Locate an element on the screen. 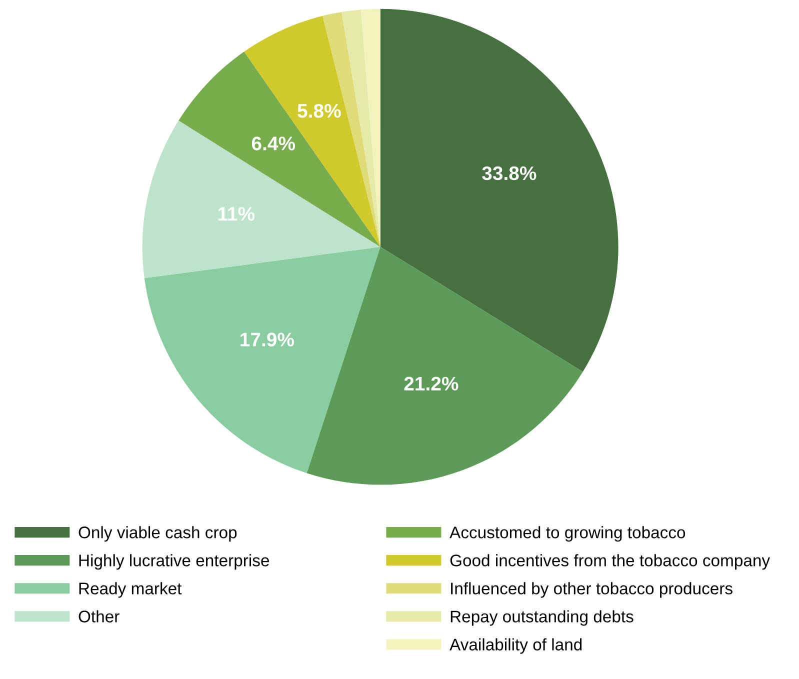 This screenshot has width=799, height=679. legend-label: Influenced by other tobacco producers is located at coordinates (591, 590).